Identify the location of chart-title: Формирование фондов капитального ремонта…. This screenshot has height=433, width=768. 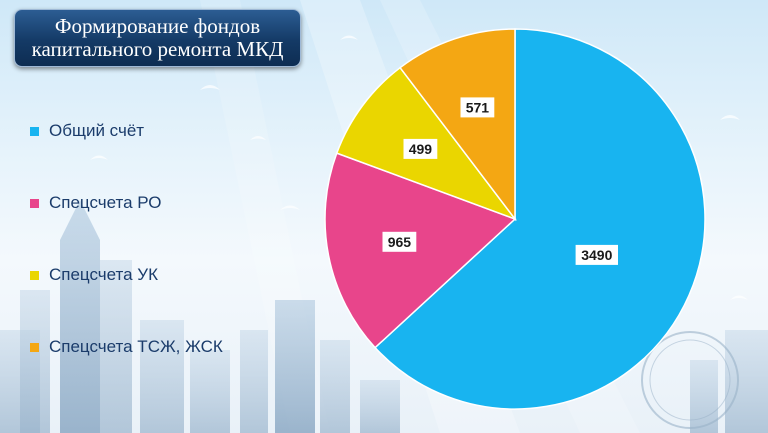
(157, 37).